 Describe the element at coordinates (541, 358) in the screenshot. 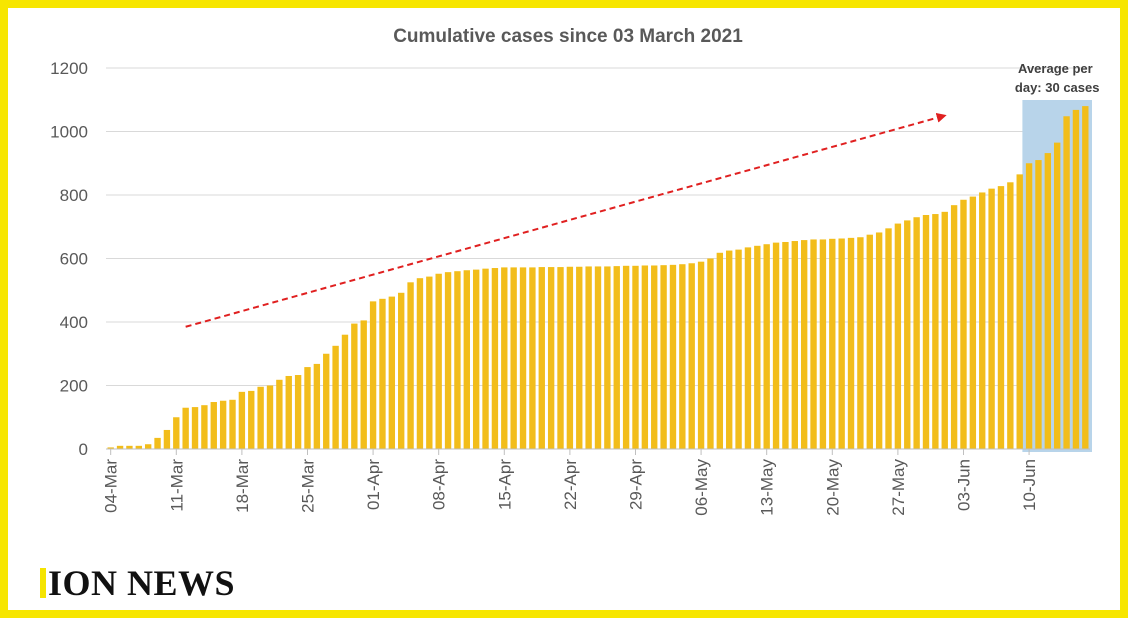

I see `bar-19-Apr` at that location.